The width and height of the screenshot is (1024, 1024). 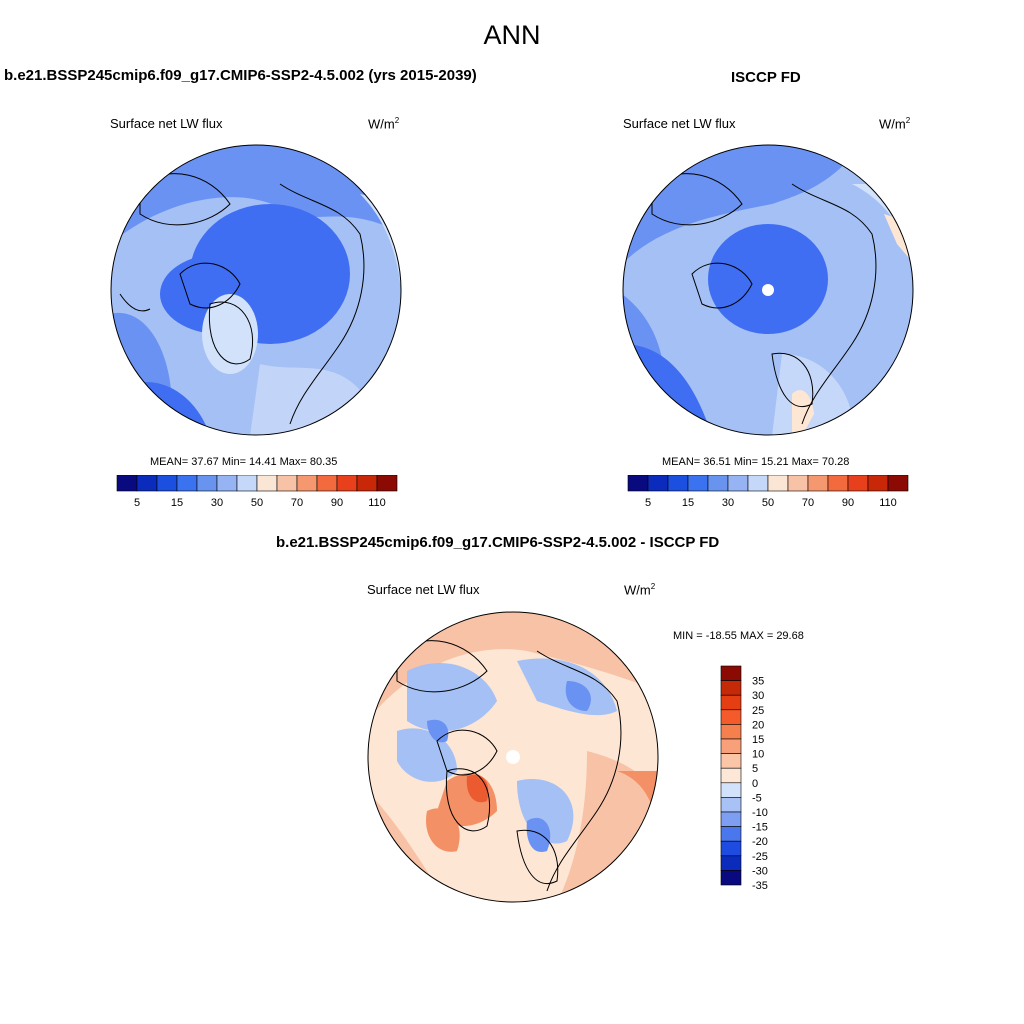 What do you see at coordinates (337, 503) in the screenshot?
I see `model-colorbar-tick-label: 90` at bounding box center [337, 503].